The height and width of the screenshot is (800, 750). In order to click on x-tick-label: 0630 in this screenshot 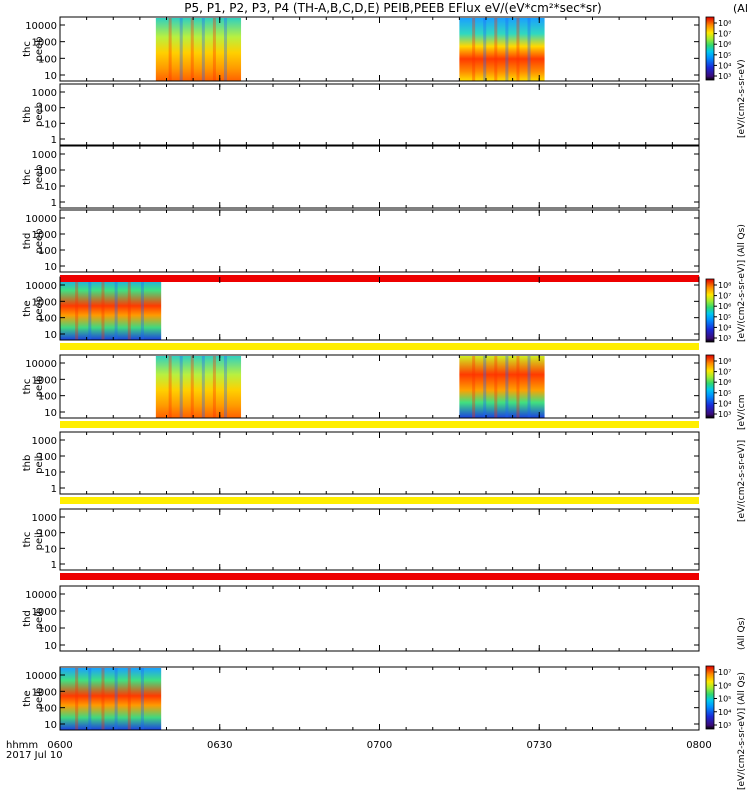, I will do `click(219, 745)`.